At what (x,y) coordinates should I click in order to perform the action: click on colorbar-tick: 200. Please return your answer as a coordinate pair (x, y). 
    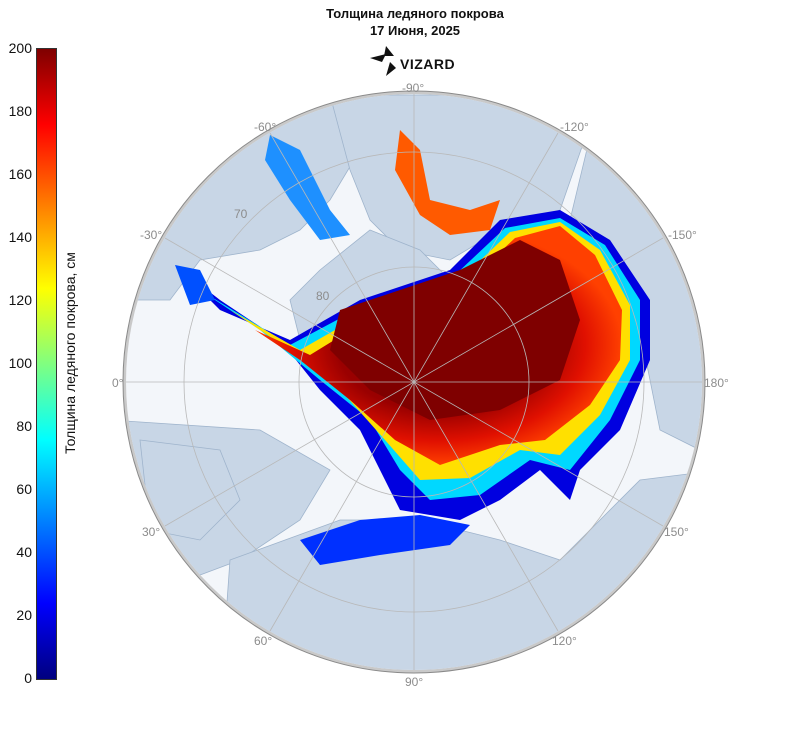
    Looking at the image, I should click on (20, 48).